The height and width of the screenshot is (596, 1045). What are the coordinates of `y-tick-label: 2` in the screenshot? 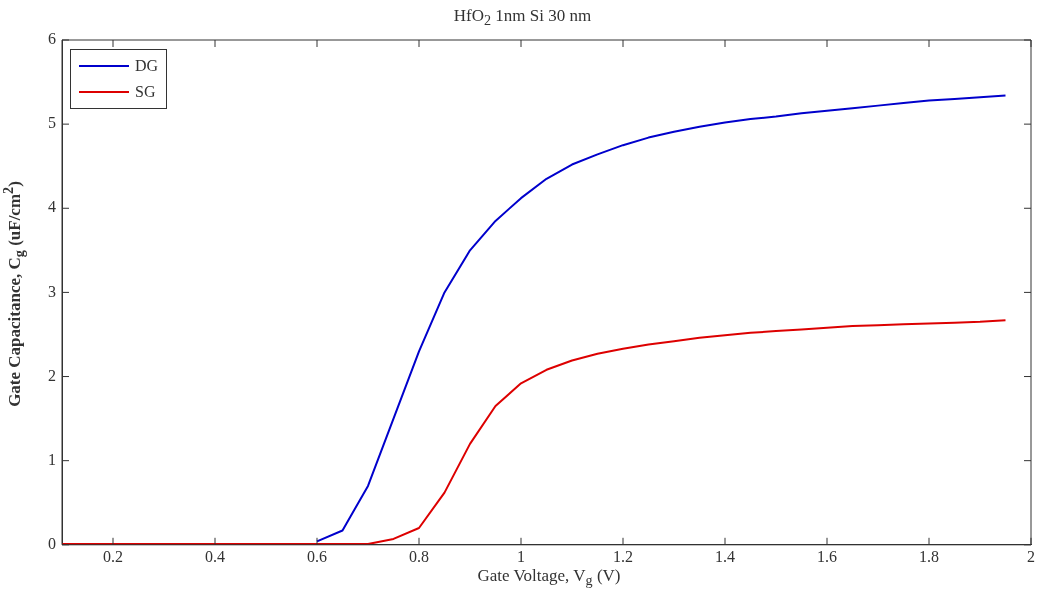 It's located at (52, 375).